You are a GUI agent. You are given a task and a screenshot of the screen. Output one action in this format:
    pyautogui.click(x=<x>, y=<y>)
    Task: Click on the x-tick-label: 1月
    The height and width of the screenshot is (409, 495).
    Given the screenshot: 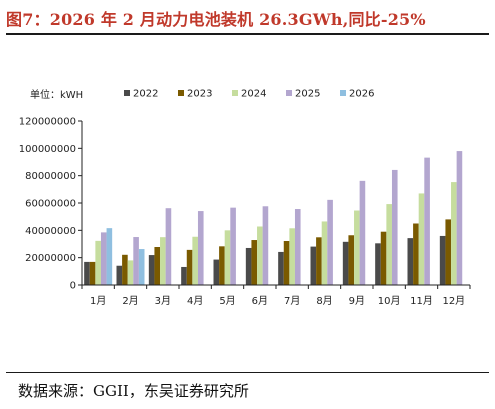 What is the action you would take?
    pyautogui.click(x=98, y=301)
    